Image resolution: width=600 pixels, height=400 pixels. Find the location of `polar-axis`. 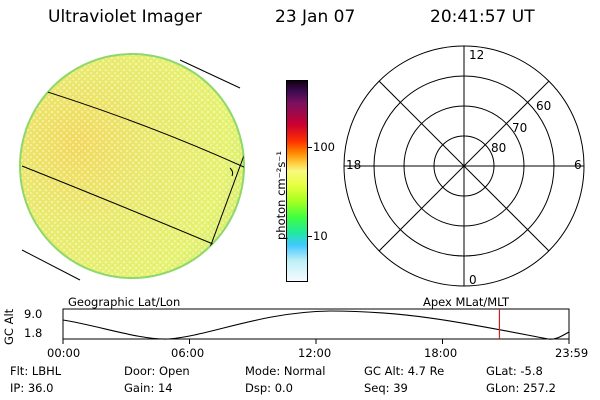

polar-axis is located at coordinates (464, 166).